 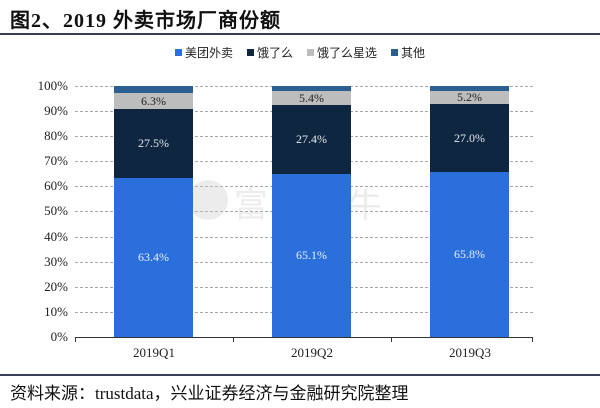 I want to click on x-tick-label: 2019Q3, so click(x=470, y=352).